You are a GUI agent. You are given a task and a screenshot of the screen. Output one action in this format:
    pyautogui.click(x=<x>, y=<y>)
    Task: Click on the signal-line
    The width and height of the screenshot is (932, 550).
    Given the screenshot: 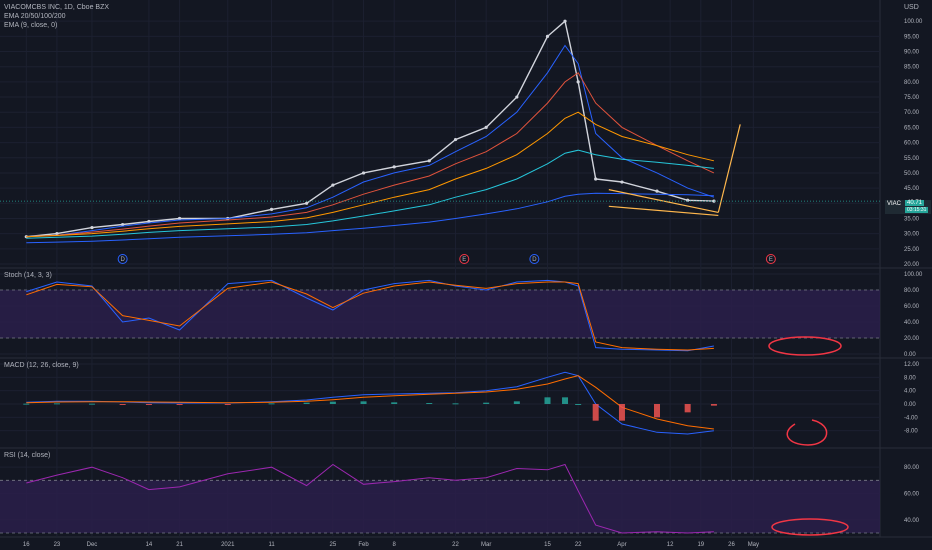 What is the action you would take?
    pyautogui.click(x=370, y=402)
    